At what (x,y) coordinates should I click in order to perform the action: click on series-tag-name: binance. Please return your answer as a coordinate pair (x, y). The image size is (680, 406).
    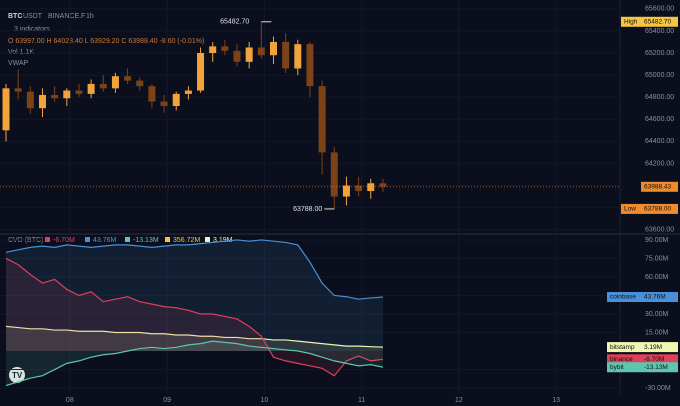
    Looking at the image, I should click on (621, 359).